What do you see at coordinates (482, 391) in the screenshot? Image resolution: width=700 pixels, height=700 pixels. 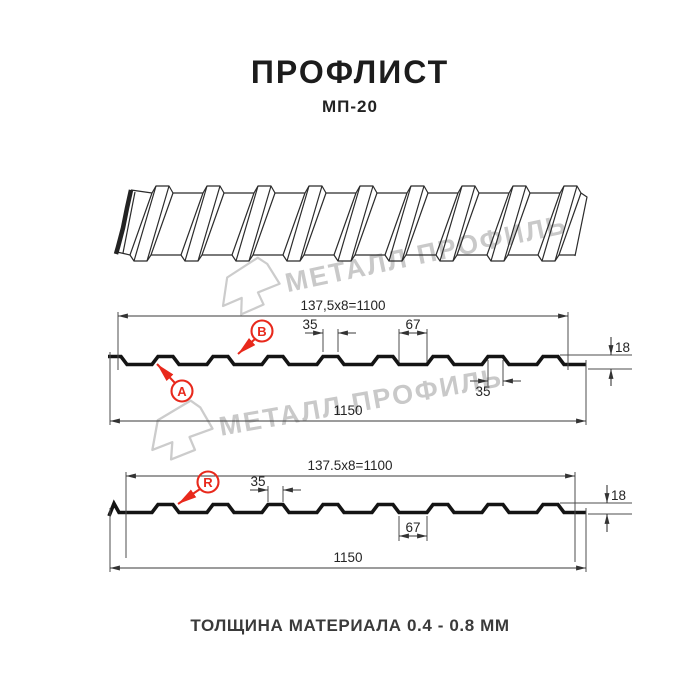 I see `dim-edge-crest-top-value: 35` at bounding box center [482, 391].